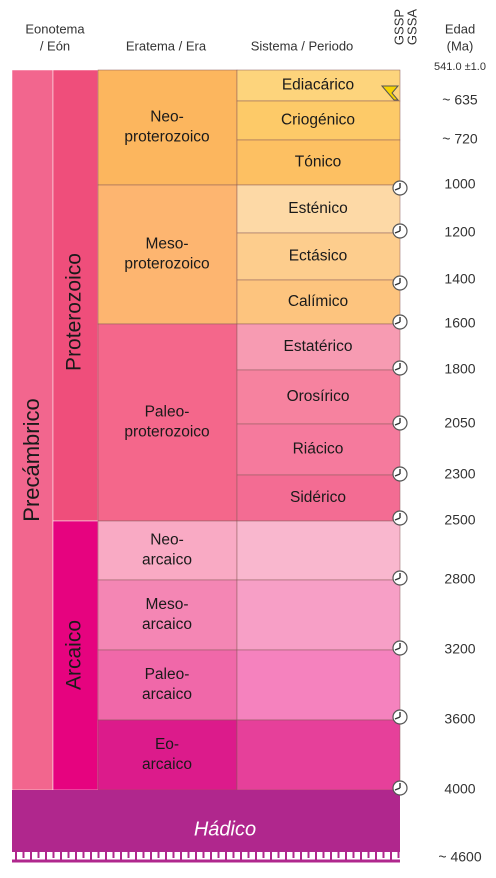 The width and height of the screenshot is (496, 878). I want to click on header-eon: / Eón, so click(55, 45).